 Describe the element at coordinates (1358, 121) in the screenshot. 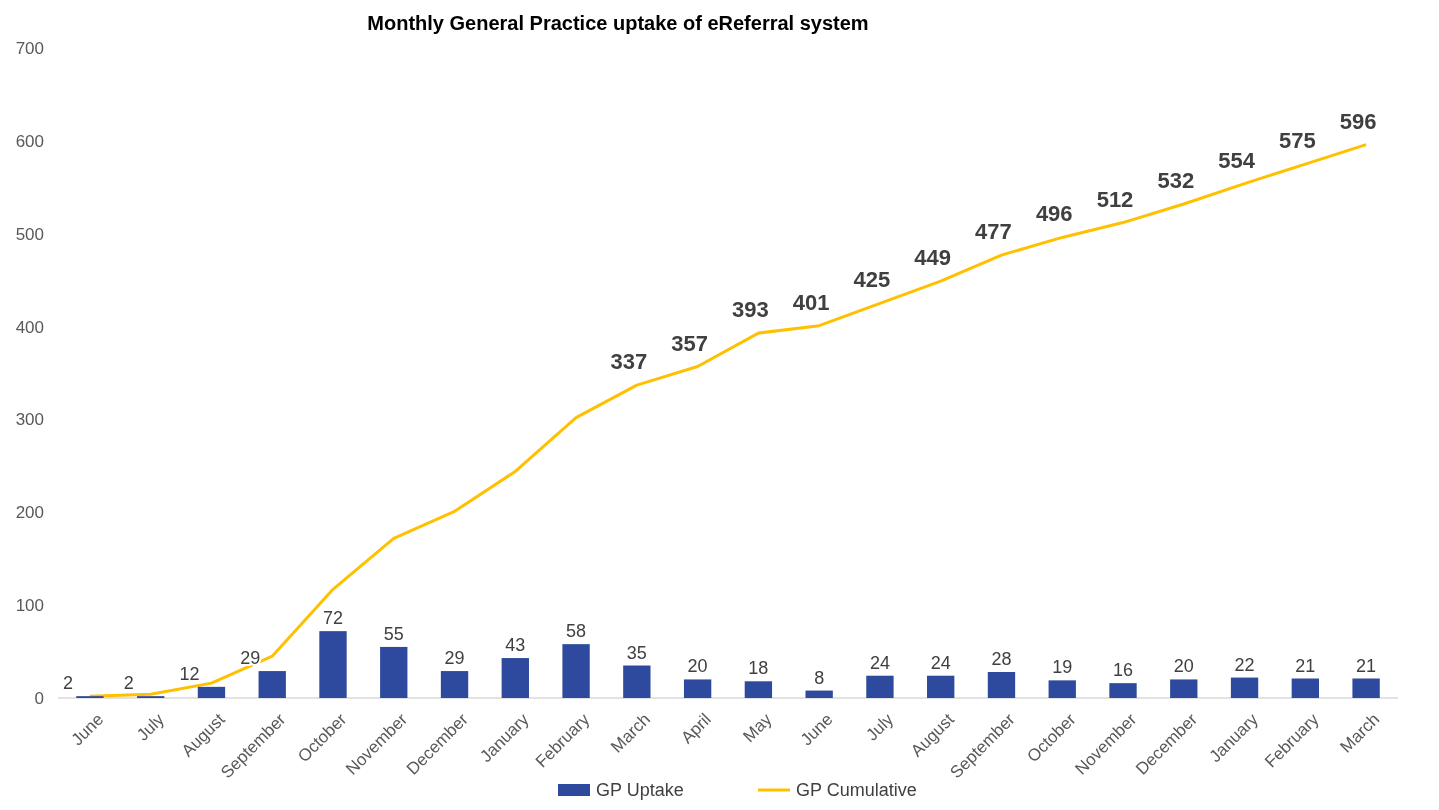

I see `data-label: 596` at that location.